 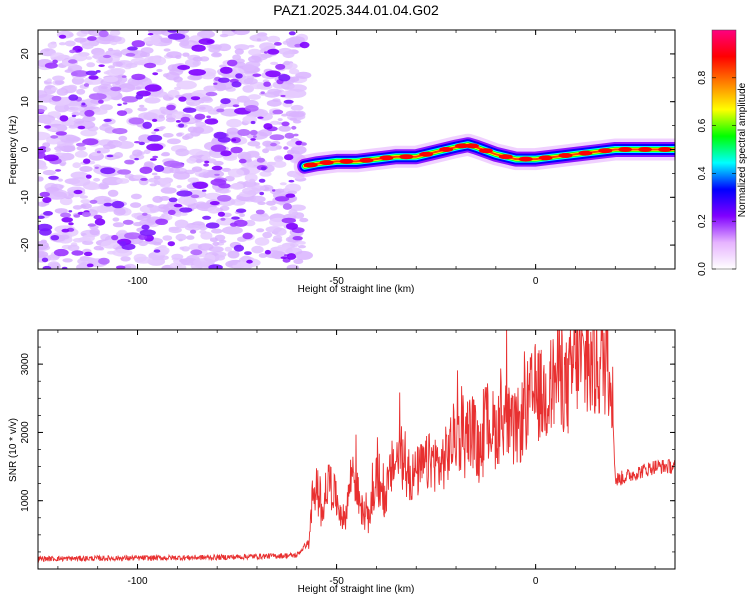 I want to click on x-tick-label: -100, so click(x=138, y=281).